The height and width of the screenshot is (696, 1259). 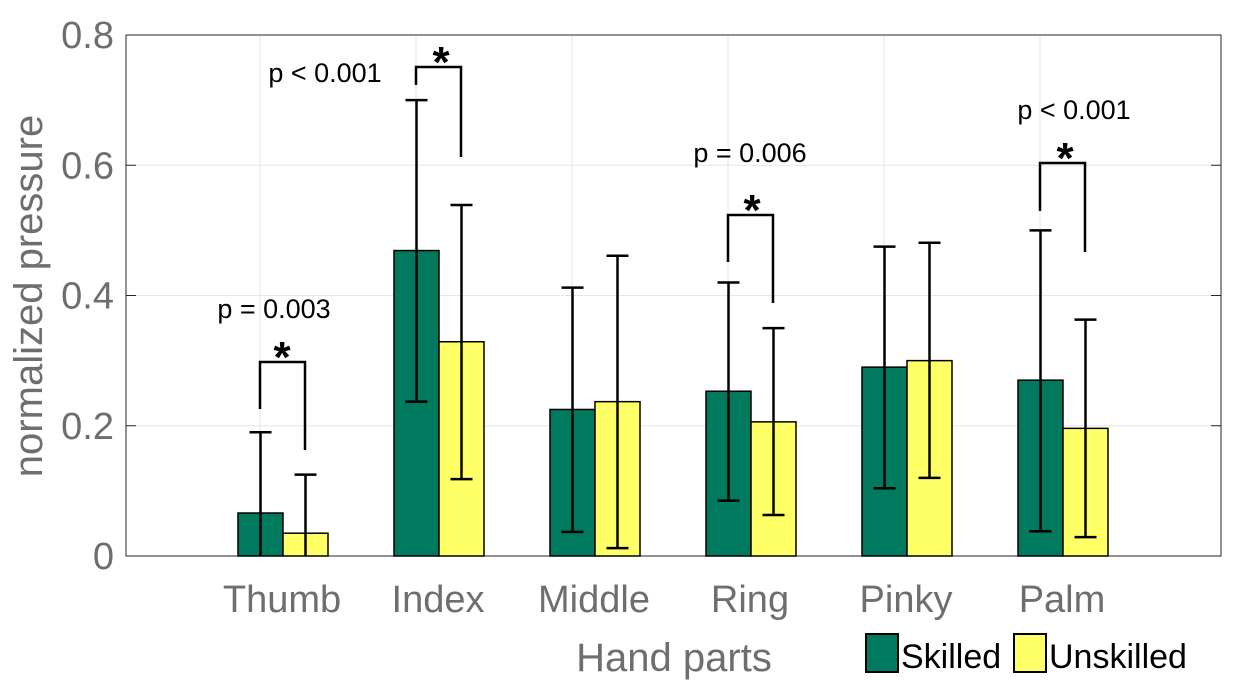 What do you see at coordinates (906, 600) in the screenshot?
I see `x-tick-label: Pinky` at bounding box center [906, 600].